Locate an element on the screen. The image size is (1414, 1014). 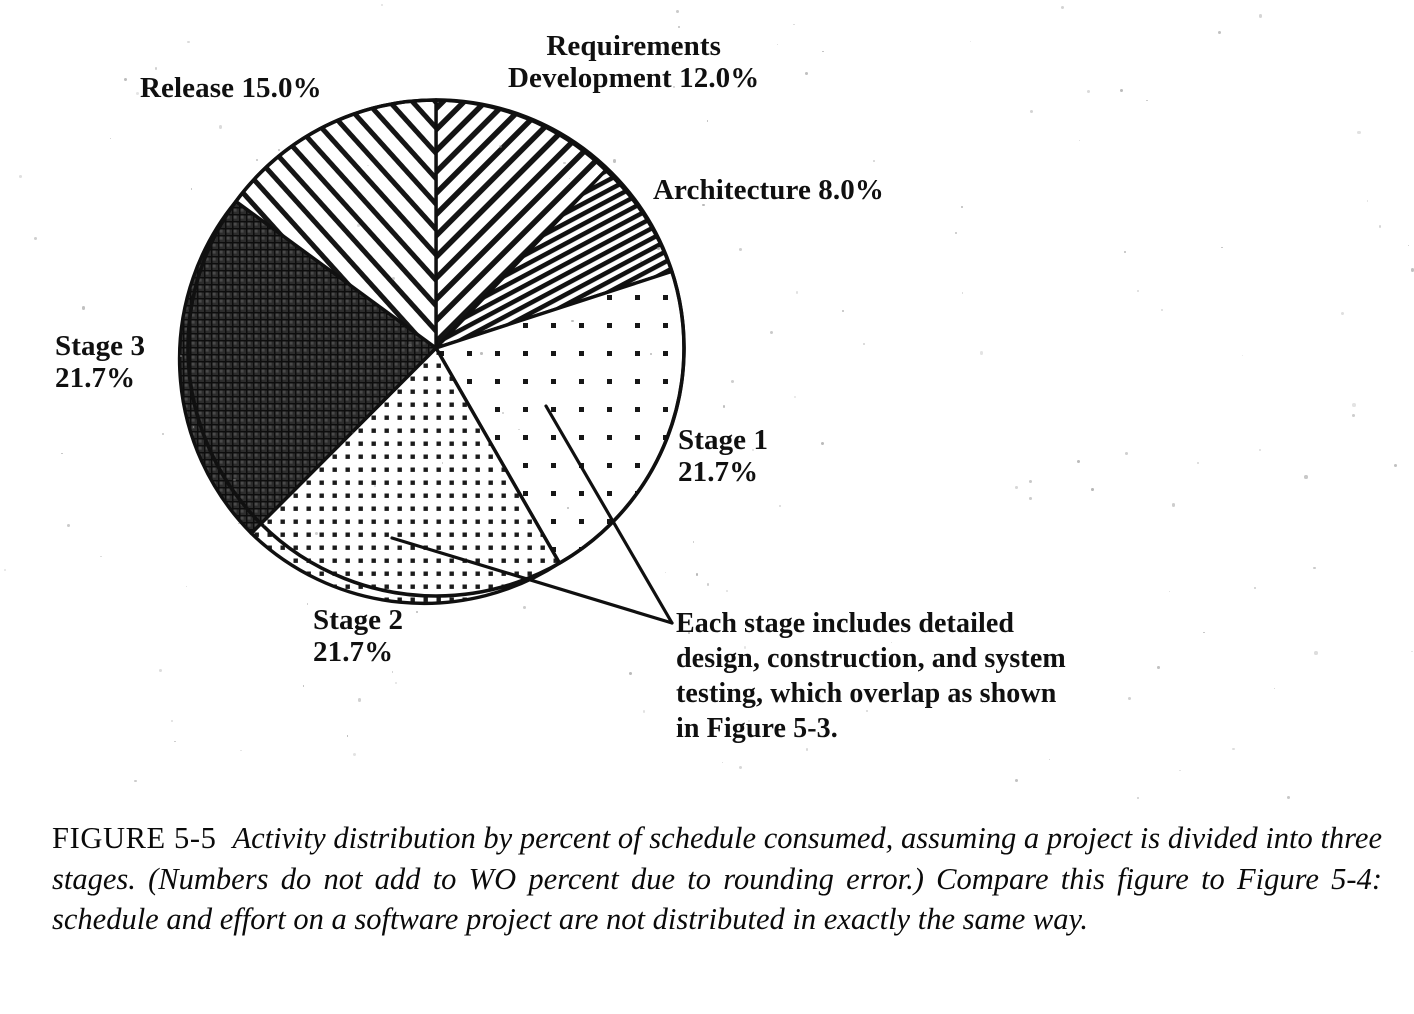
figure-number: FIGURE 5-5 is located at coordinates (134, 838).